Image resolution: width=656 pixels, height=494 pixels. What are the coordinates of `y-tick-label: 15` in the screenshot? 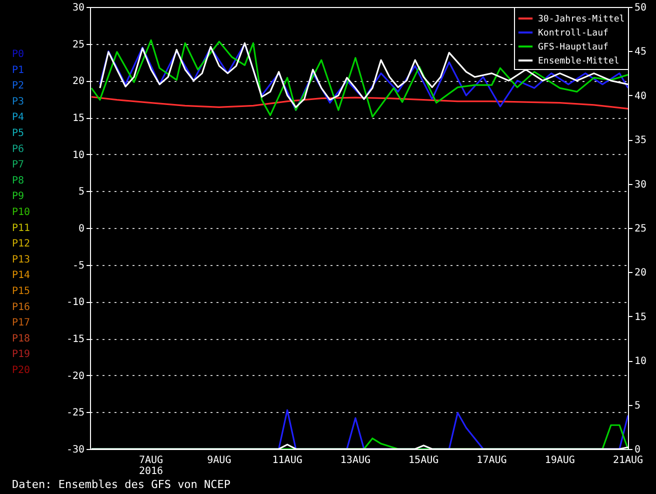 It's located at (78, 118).